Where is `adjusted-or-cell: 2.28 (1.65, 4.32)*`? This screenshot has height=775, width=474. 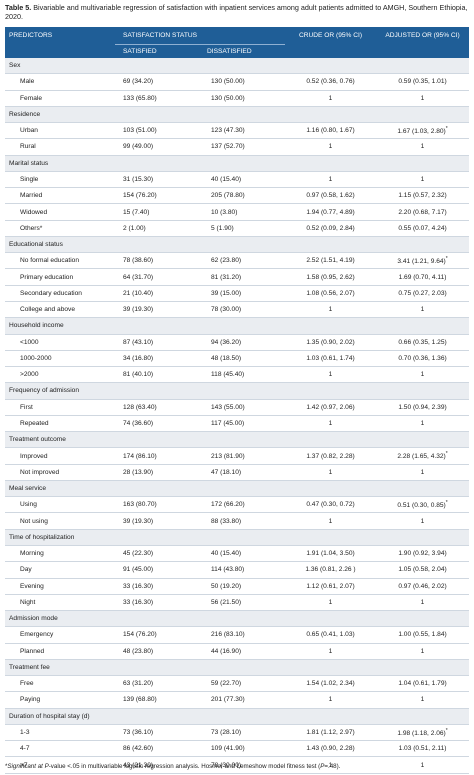
adjusted-or-cell: 2.28 (1.65, 4.32)* is located at coordinates (423, 456).